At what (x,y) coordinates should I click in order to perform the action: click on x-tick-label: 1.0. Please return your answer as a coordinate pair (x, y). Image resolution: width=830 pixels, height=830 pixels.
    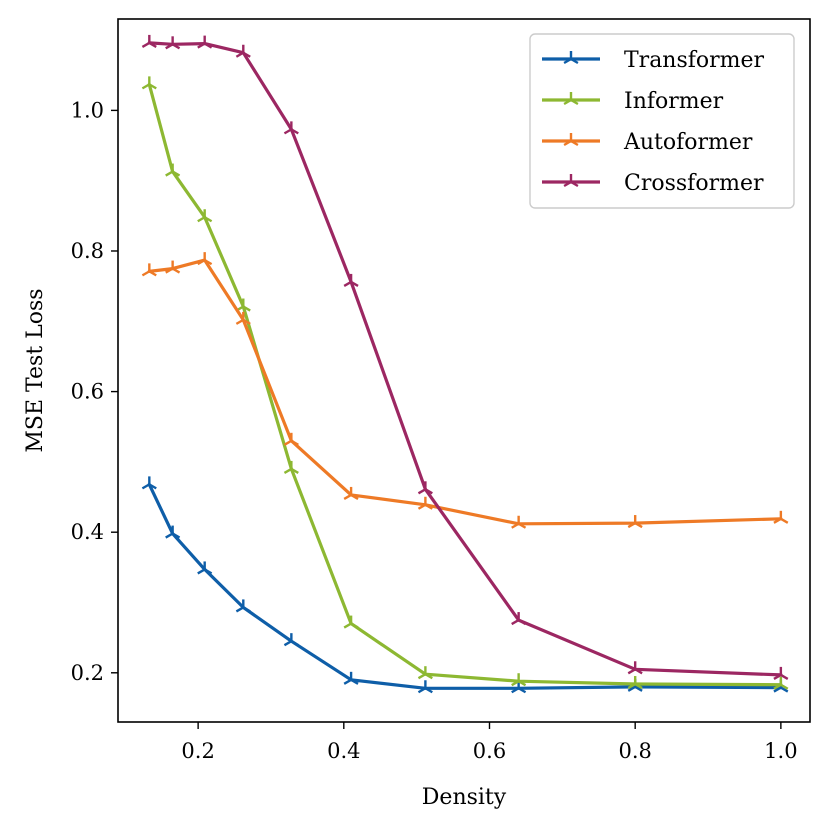
    Looking at the image, I should click on (780, 751).